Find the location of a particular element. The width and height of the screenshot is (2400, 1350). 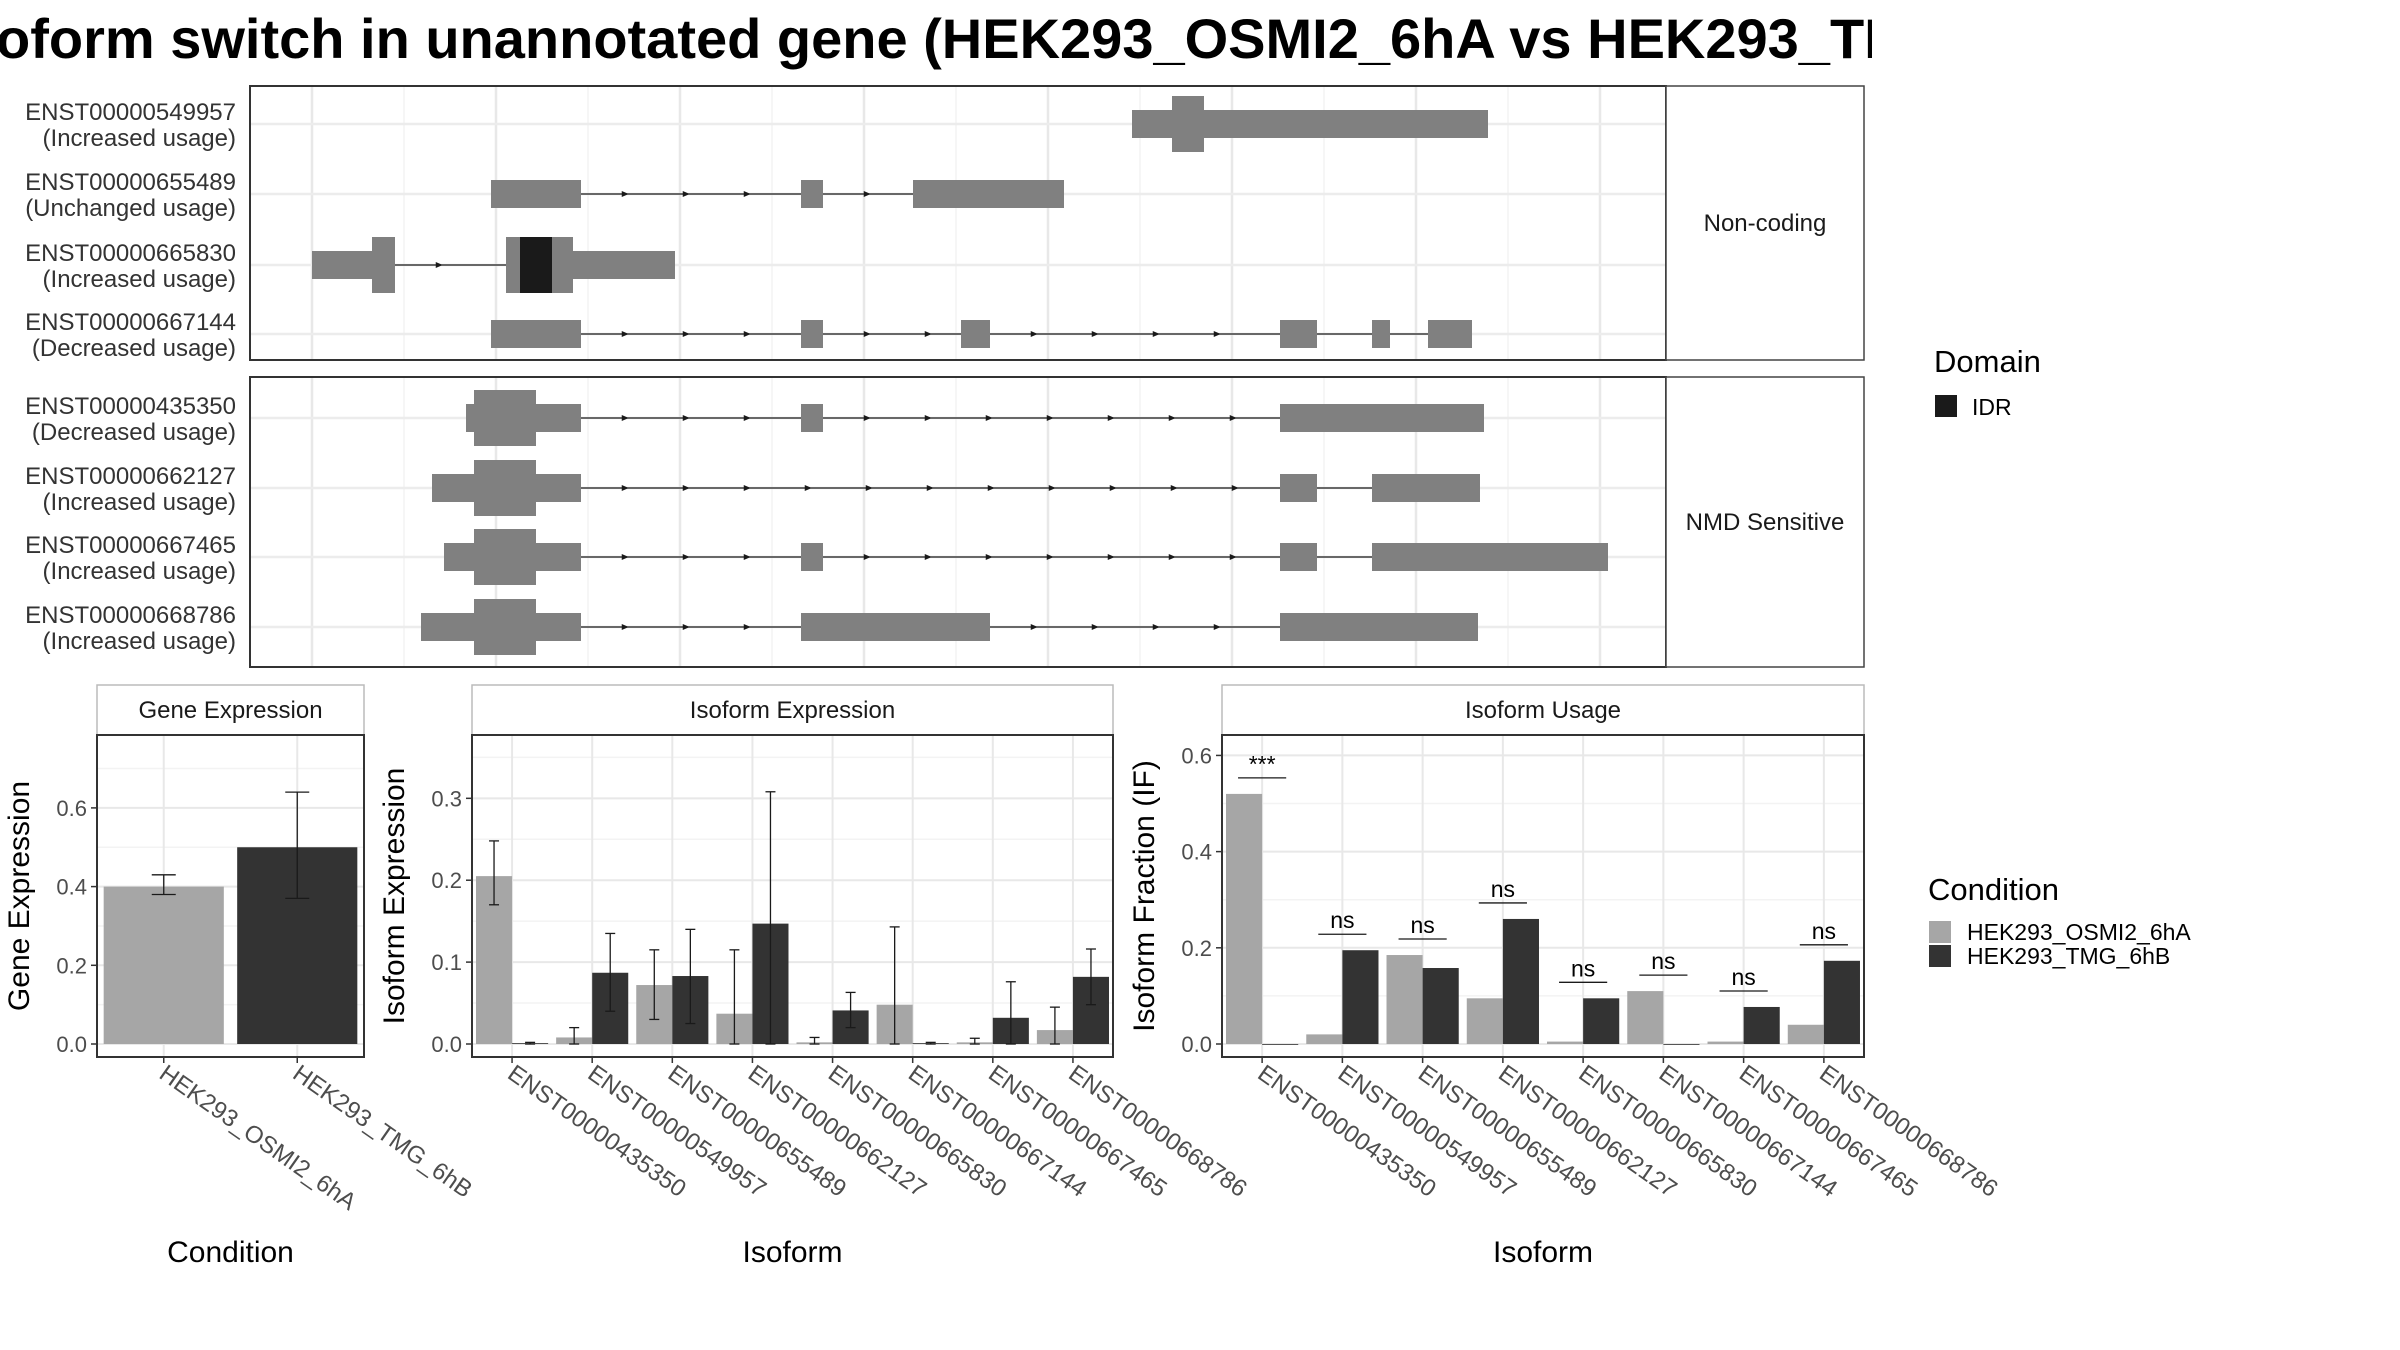

transcript-ENST00000662127 is located at coordinates (956, 488).